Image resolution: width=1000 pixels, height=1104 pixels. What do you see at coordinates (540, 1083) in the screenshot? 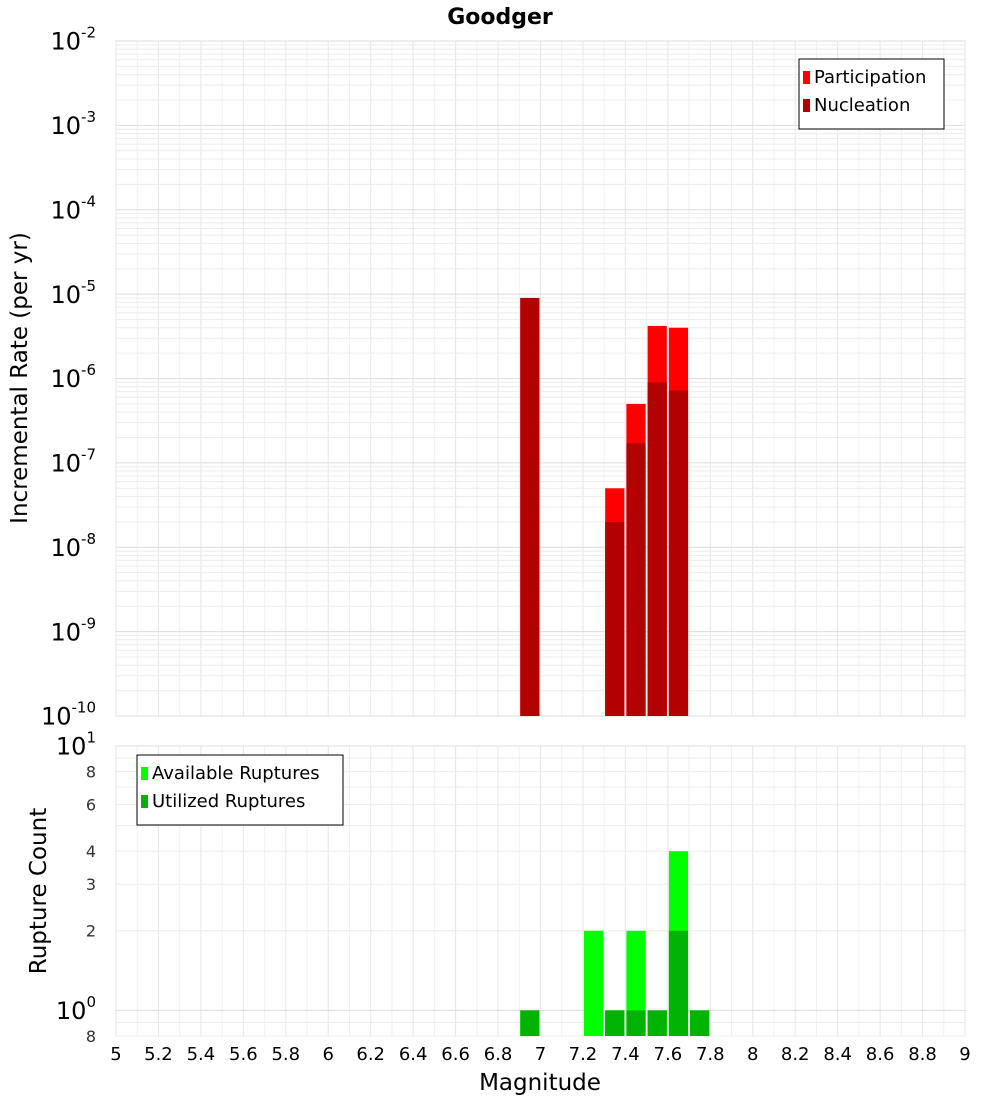
I see `x-axis-label: Magnitude` at bounding box center [540, 1083].